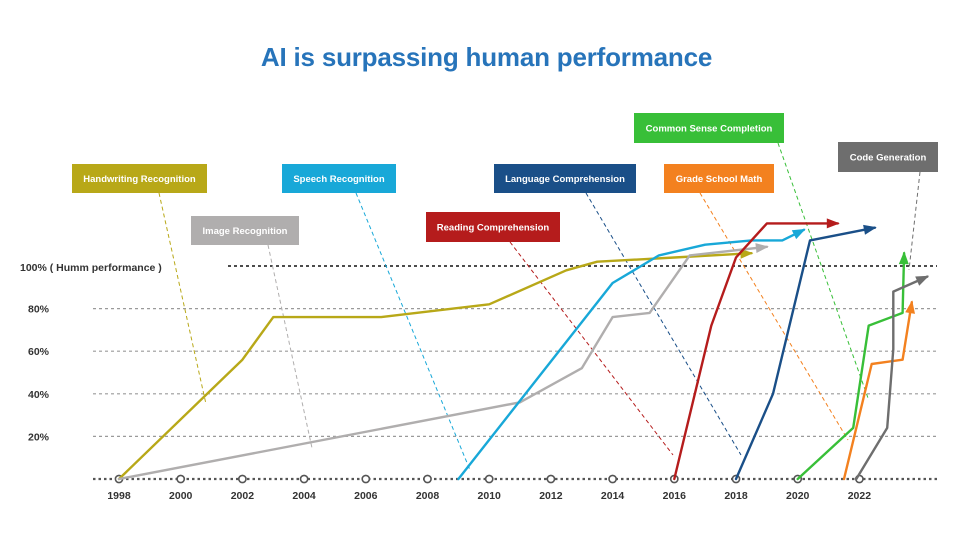  I want to click on y-tick-label-20: 20%, so click(39, 437).